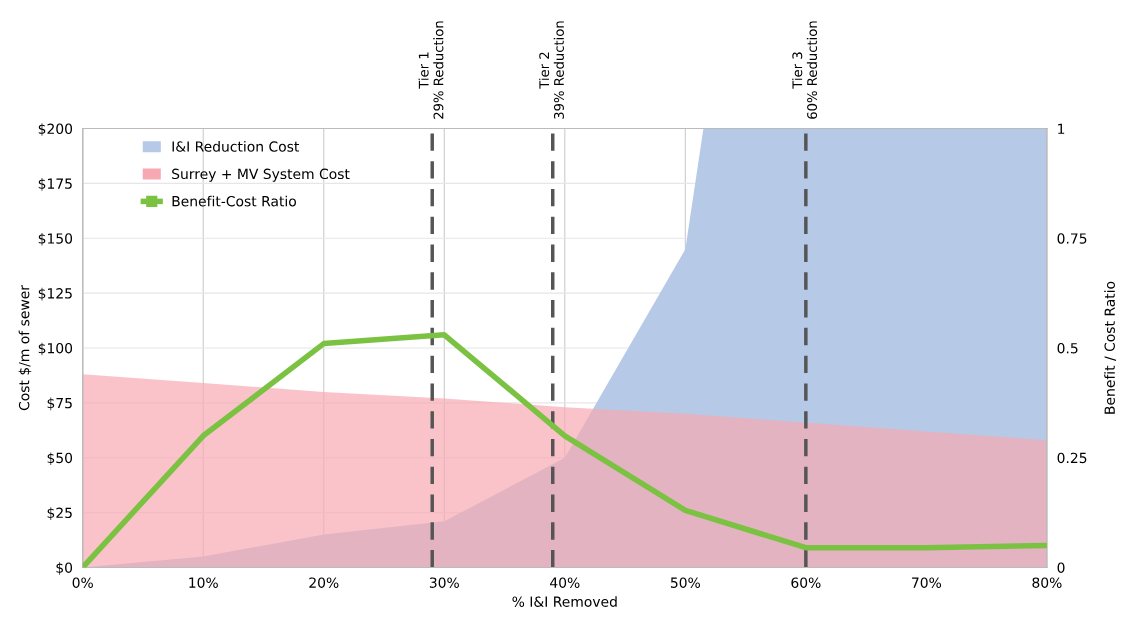 Image resolution: width=1133 pixels, height=627 pixels. What do you see at coordinates (64, 568) in the screenshot?
I see `y-tick-label: $0` at bounding box center [64, 568].